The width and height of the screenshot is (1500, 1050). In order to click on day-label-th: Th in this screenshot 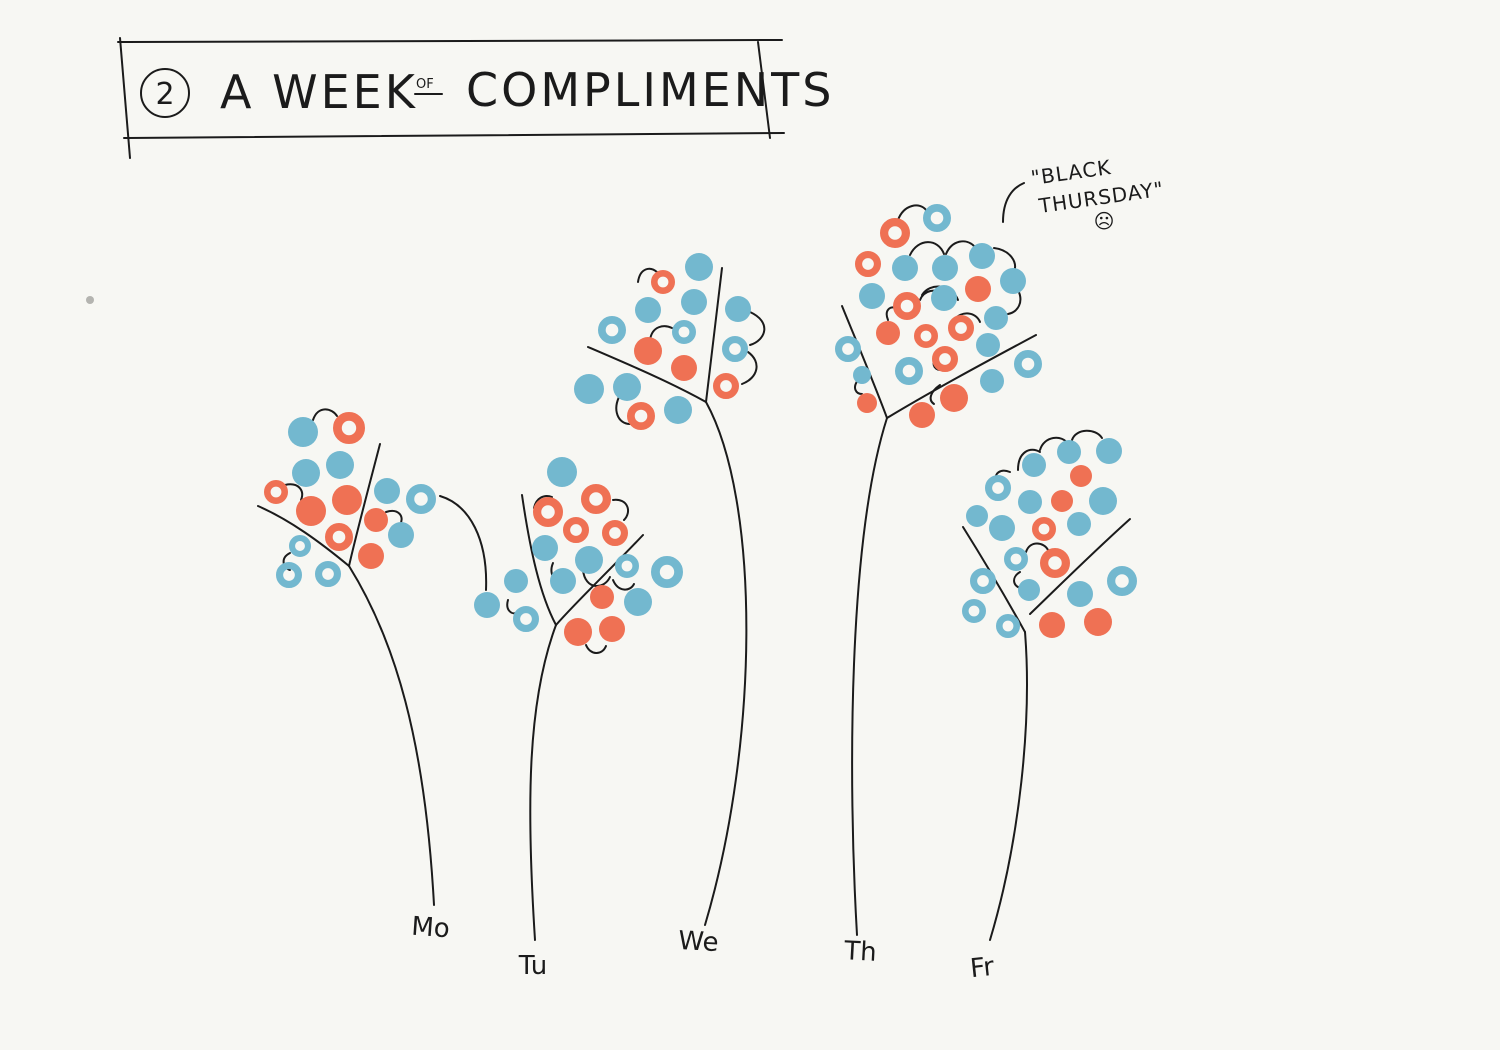, I will do `click(859, 952)`.